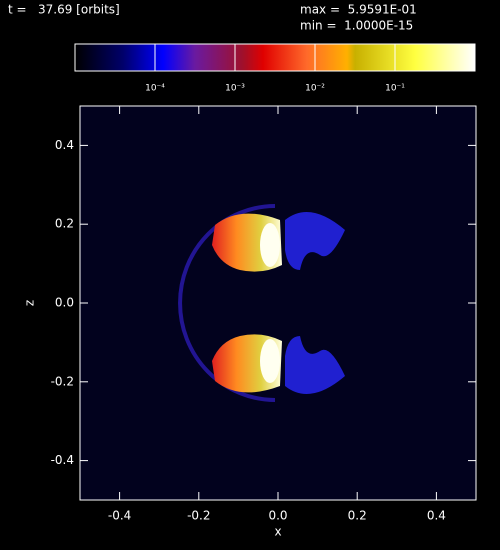 The image size is (500, 550). Describe the element at coordinates (64, 303) in the screenshot. I see `y-tick-label: 0.0` at that location.